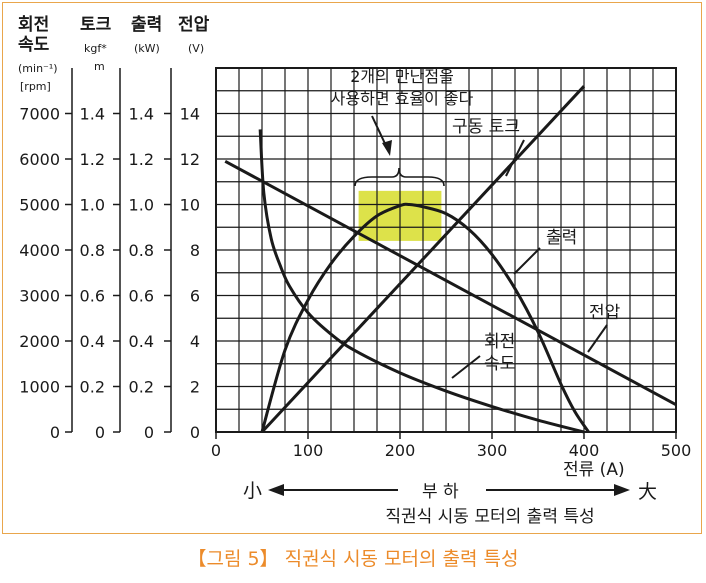 The height and width of the screenshot is (583, 706). I want to click on y-axis-title: 전압, so click(194, 24).